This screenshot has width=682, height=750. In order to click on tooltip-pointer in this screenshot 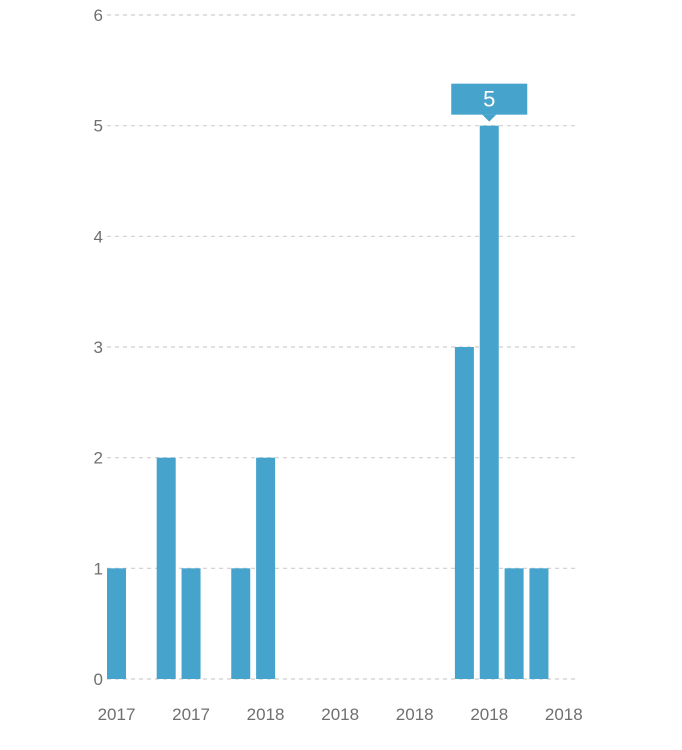, I will do `click(489, 118)`.